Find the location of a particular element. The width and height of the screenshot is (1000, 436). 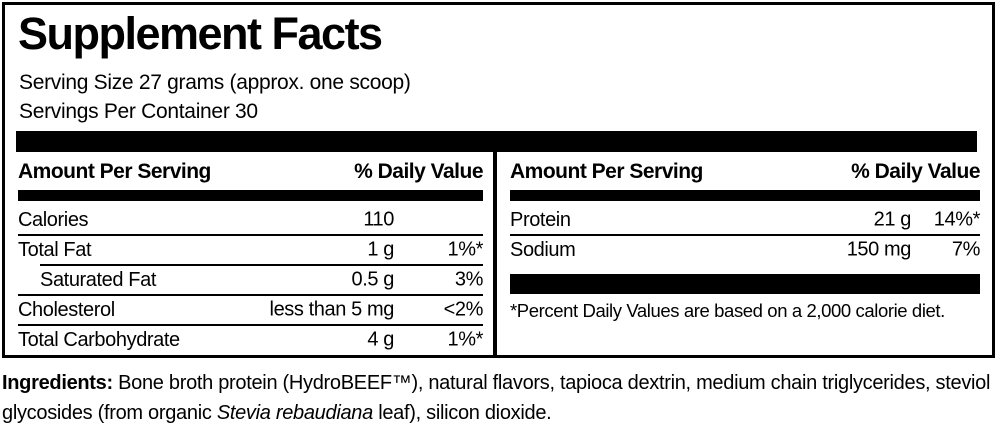

nutrient-name: Sodium is located at coordinates (543, 249).